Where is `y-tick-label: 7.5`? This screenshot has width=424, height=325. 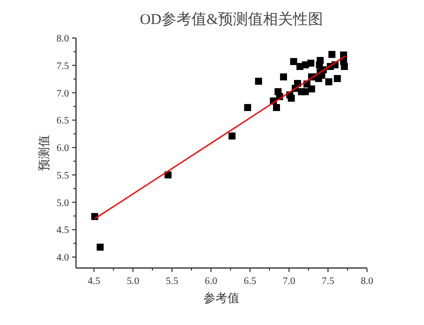
y-tick-label: 7.5 is located at coordinates (62, 66).